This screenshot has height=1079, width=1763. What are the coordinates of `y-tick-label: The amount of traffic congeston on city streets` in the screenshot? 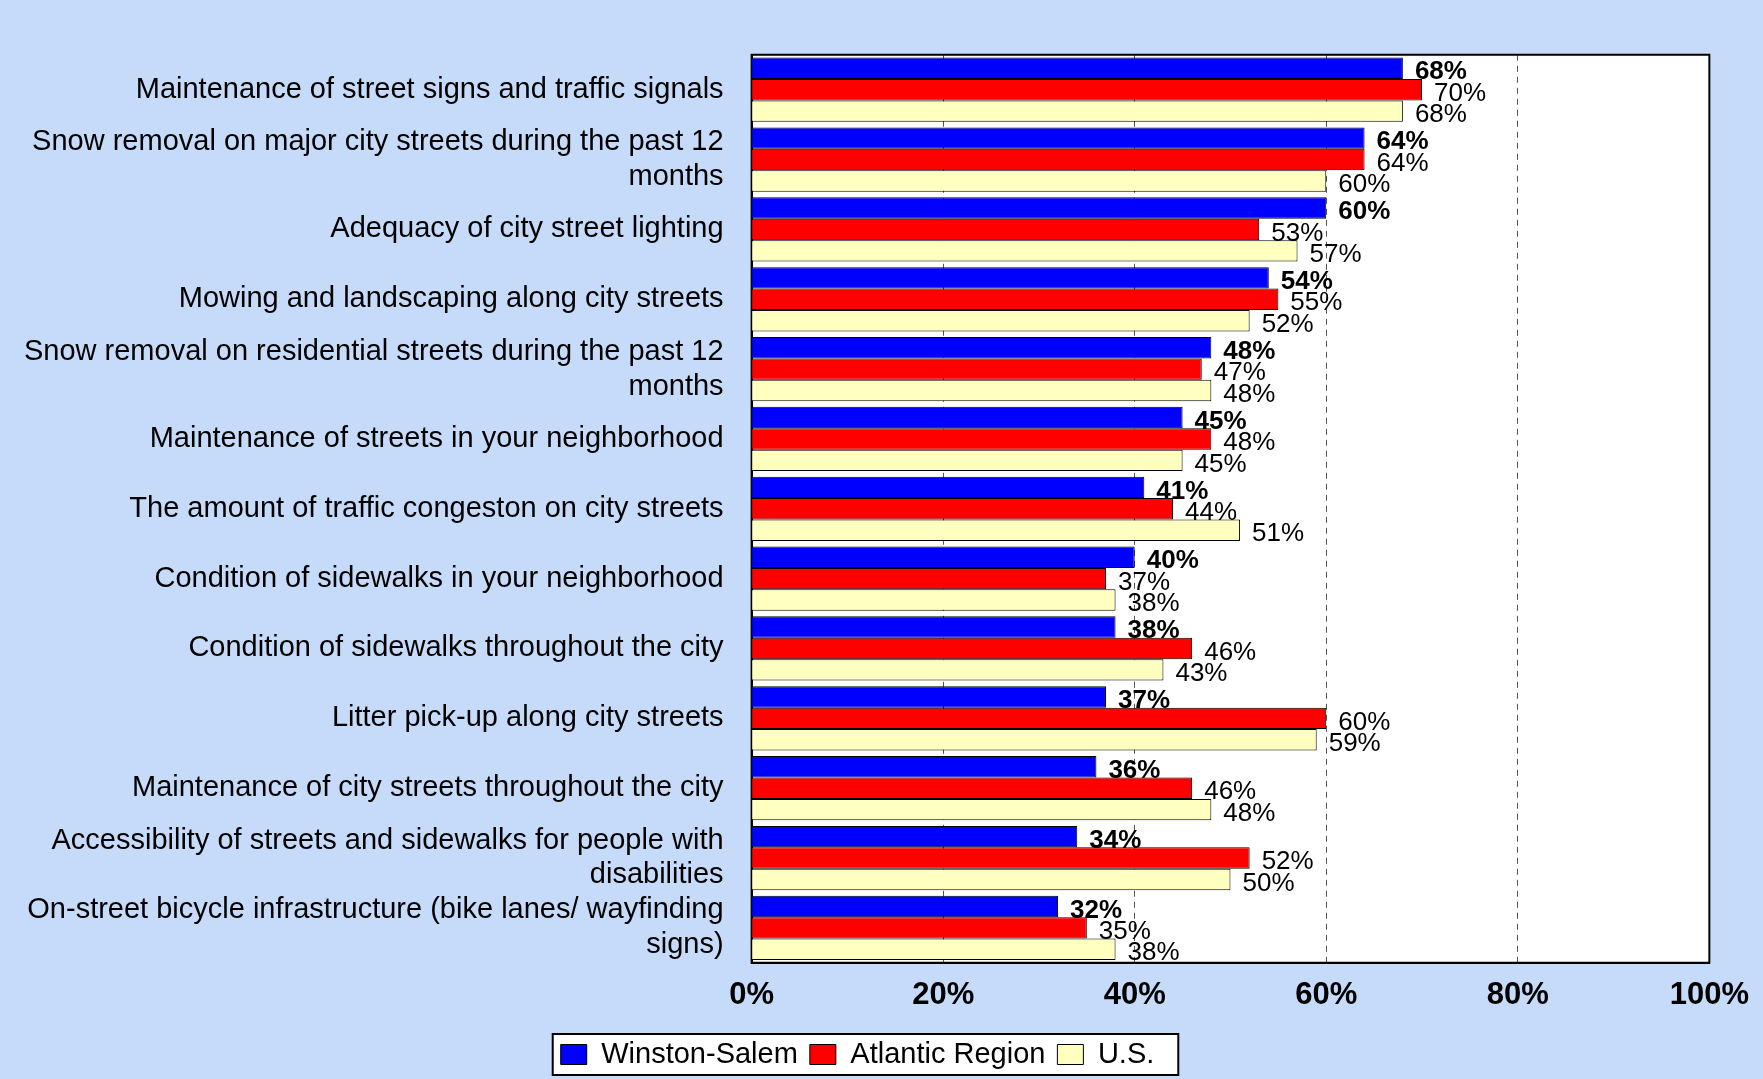 It's located at (426, 506).